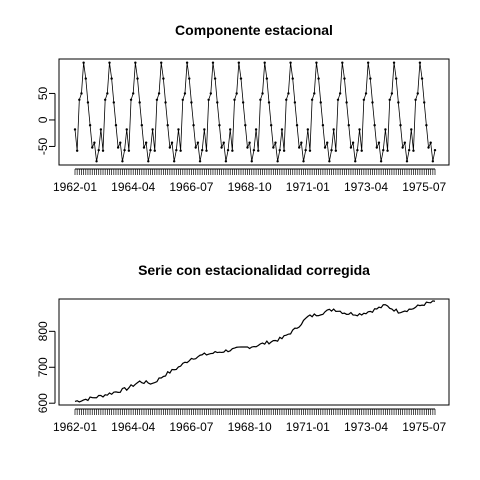 The height and width of the screenshot is (480, 480). I want to click on adjusted-chart-title: Serie con estacionalidad corregida, so click(254, 270).